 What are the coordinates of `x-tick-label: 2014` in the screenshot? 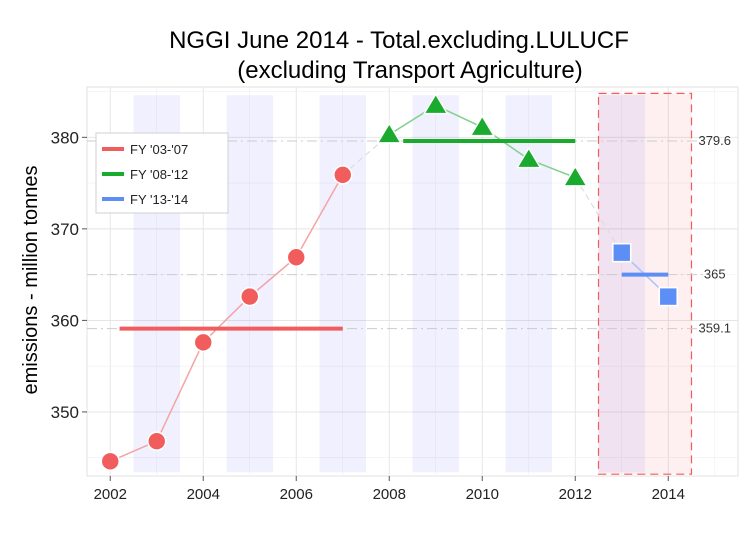 It's located at (668, 494).